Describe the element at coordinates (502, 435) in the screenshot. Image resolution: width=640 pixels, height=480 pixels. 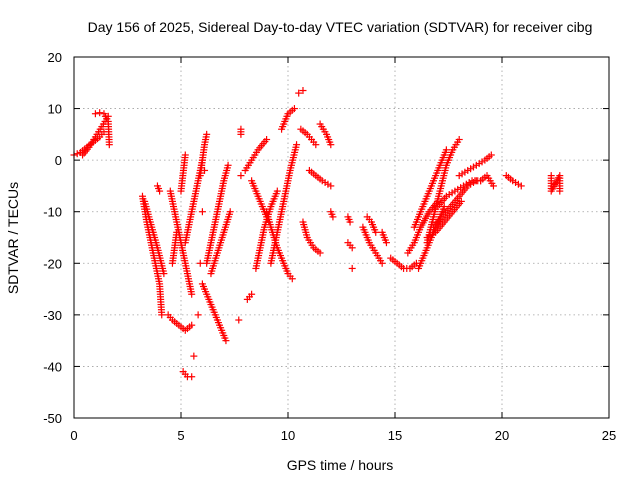
I see `x-tick-label: 20` at that location.